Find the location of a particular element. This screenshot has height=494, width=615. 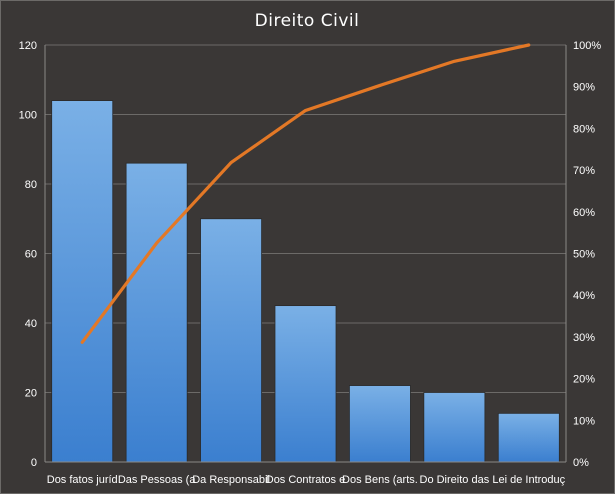

category-label: Do Direito das is located at coordinates (455, 480).